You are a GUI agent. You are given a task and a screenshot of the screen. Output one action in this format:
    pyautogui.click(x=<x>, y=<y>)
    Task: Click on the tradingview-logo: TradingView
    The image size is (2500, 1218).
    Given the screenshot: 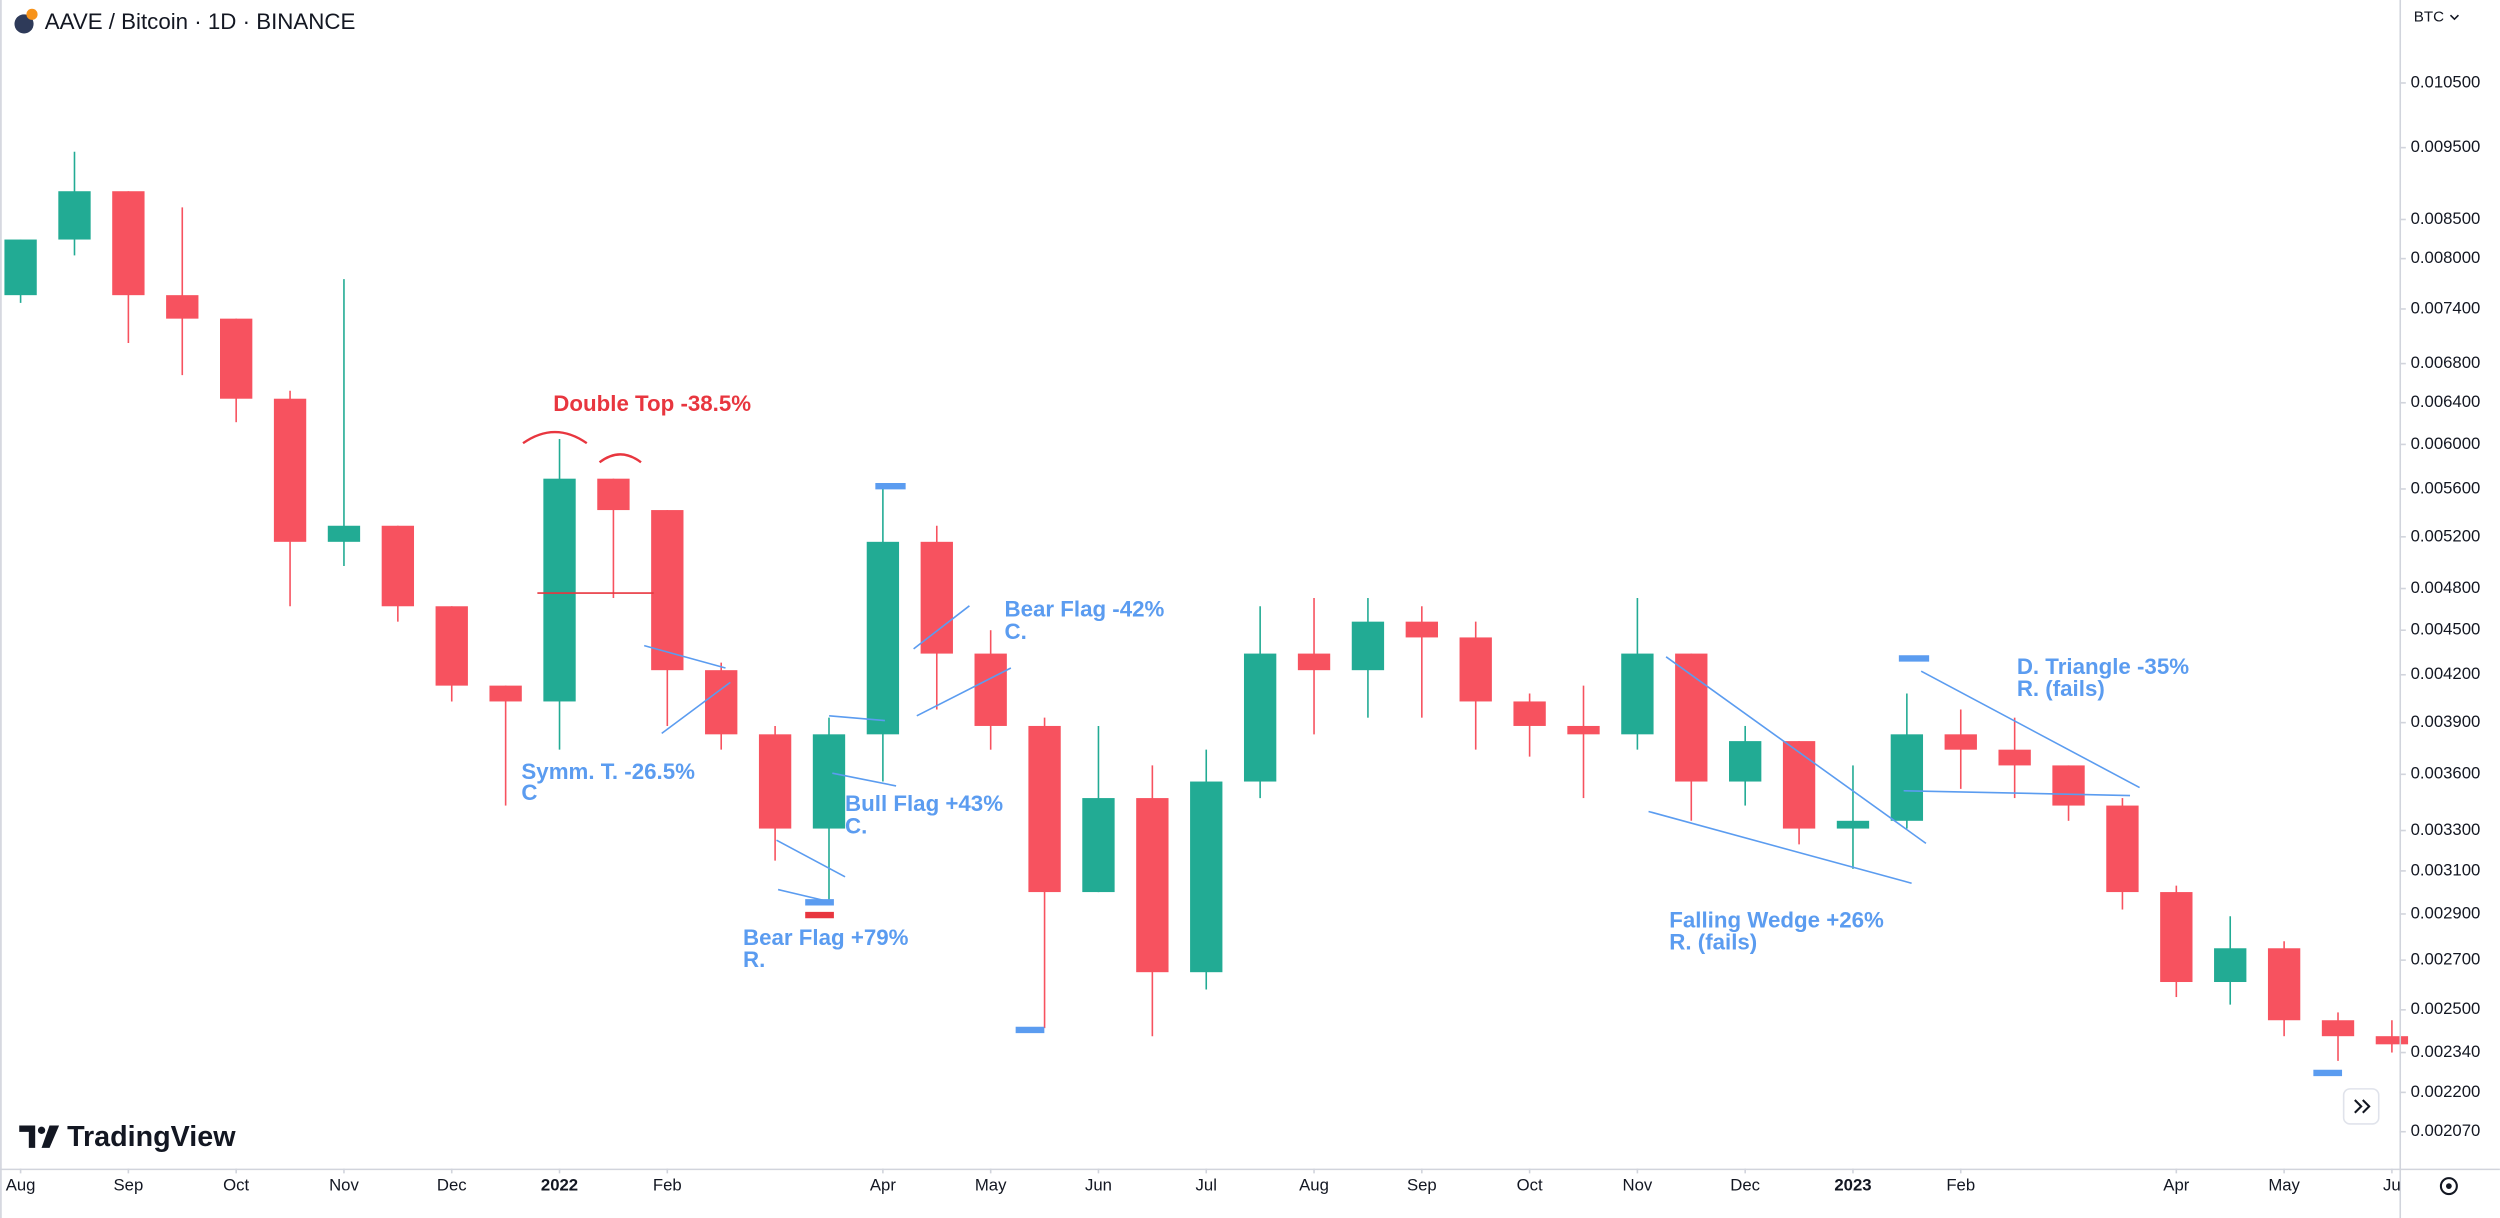 What is the action you would take?
    pyautogui.click(x=127, y=1137)
    